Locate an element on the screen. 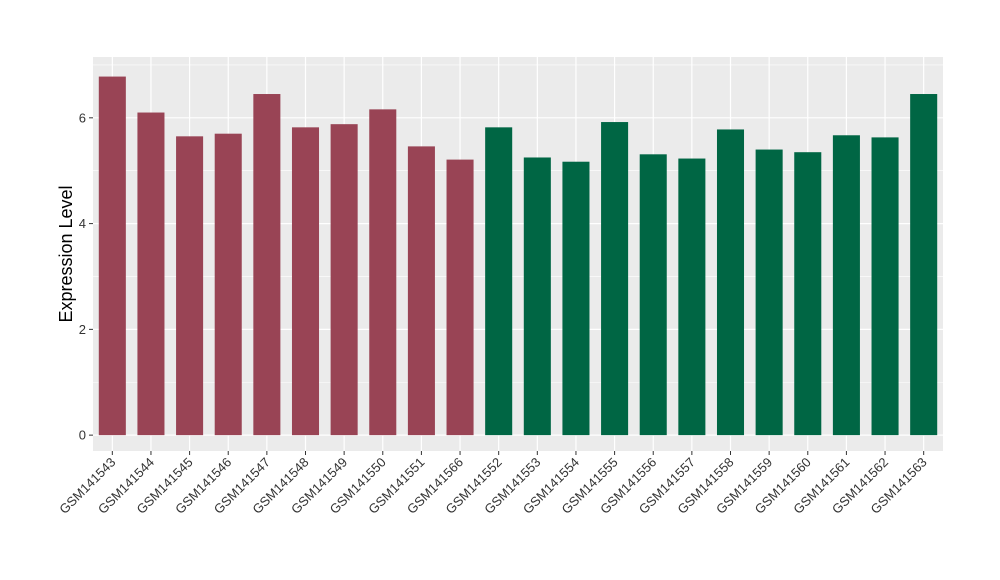 This screenshot has height=580, width=1000. y-tick-label: 2 is located at coordinates (82, 329).